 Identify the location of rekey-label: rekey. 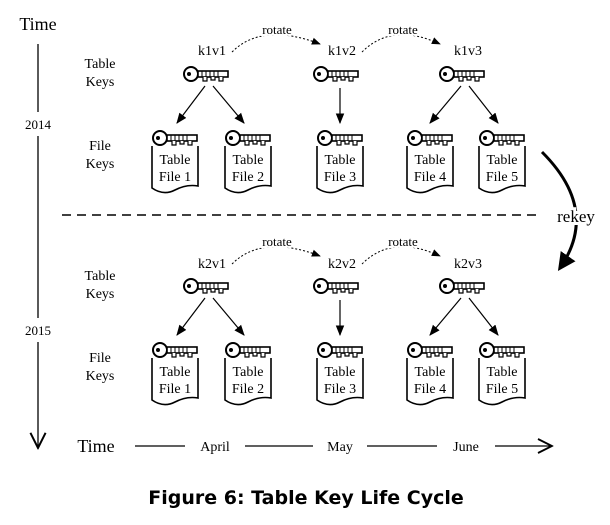
(576, 216).